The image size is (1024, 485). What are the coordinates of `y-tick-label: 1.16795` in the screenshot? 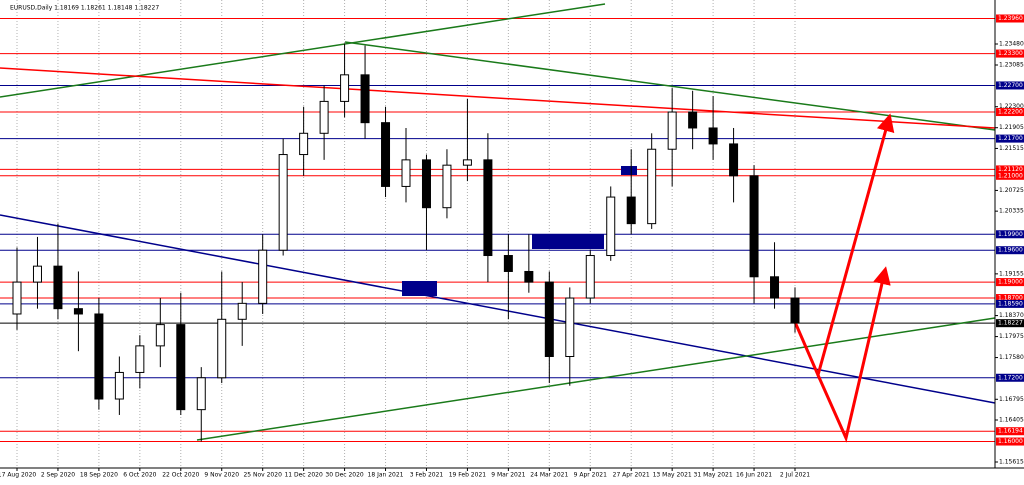 It's located at (1011, 399).